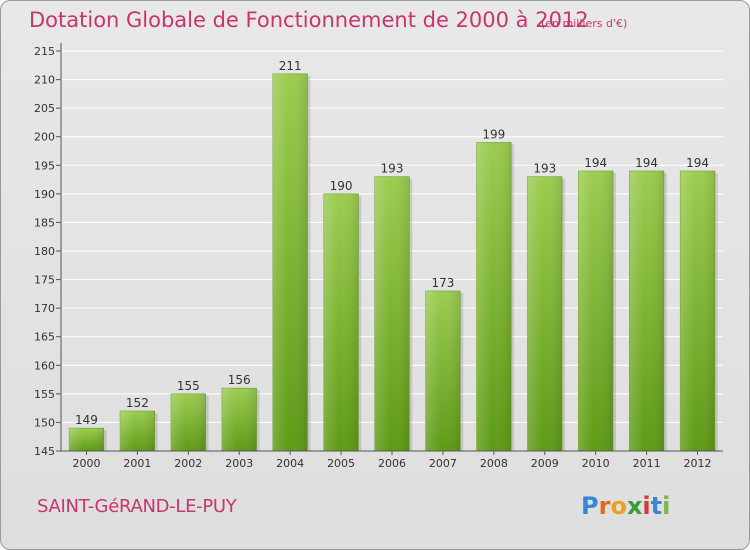 The image size is (750, 550). Describe the element at coordinates (656, 506) in the screenshot. I see `logo-letter: t` at that location.